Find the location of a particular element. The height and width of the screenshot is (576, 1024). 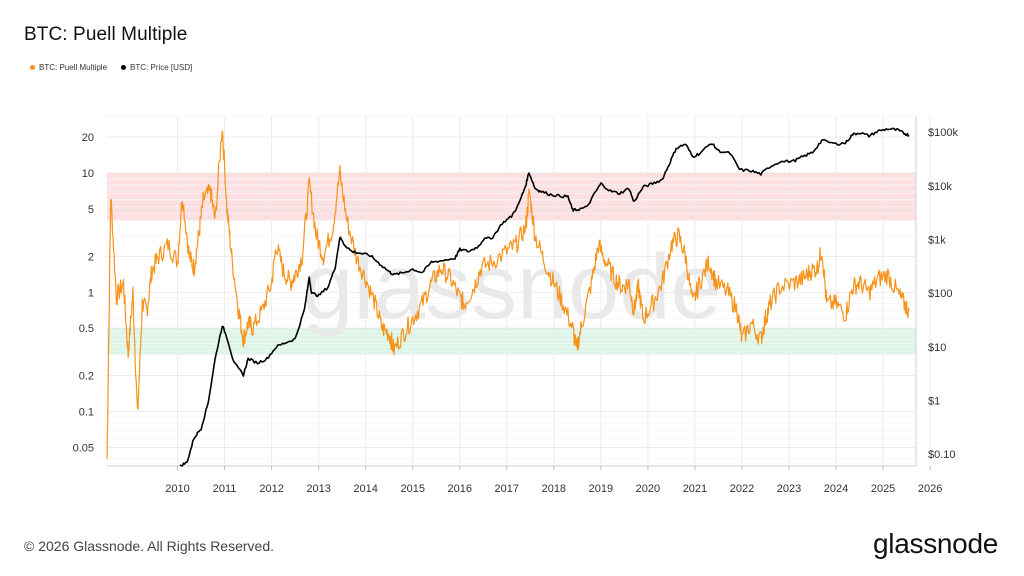

x-tick-label: 2014 is located at coordinates (365, 489).